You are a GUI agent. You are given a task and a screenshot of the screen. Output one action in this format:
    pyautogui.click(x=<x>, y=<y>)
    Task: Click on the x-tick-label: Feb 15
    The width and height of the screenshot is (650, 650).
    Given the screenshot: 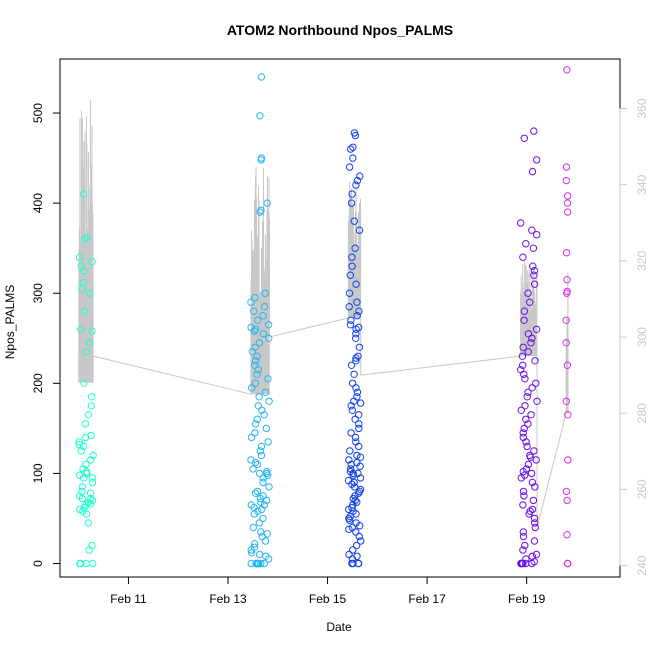 What is the action you would take?
    pyautogui.click(x=328, y=599)
    